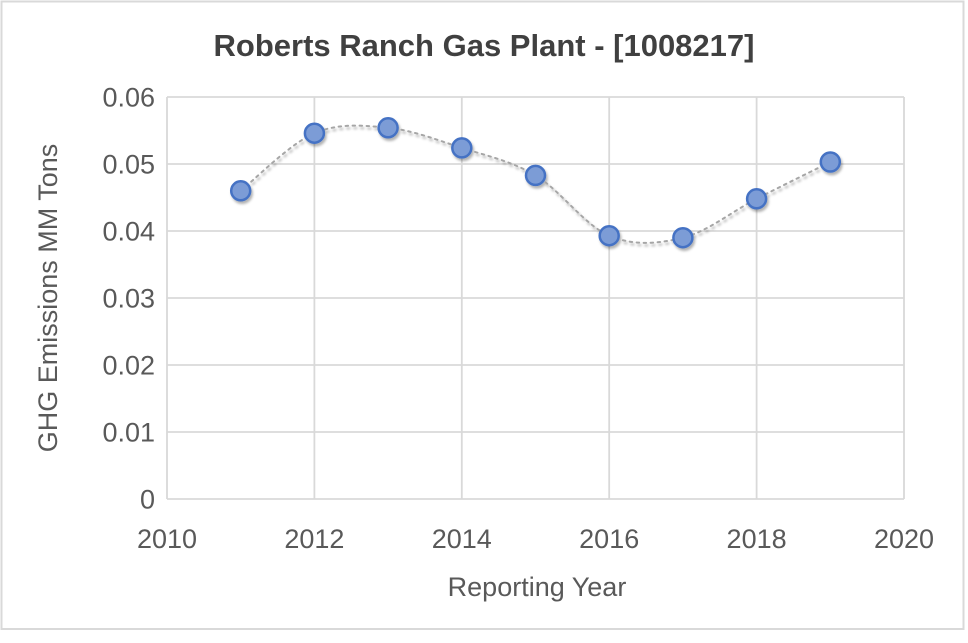  What do you see at coordinates (147, 500) in the screenshot?
I see `y-tick-label: 0` at bounding box center [147, 500].